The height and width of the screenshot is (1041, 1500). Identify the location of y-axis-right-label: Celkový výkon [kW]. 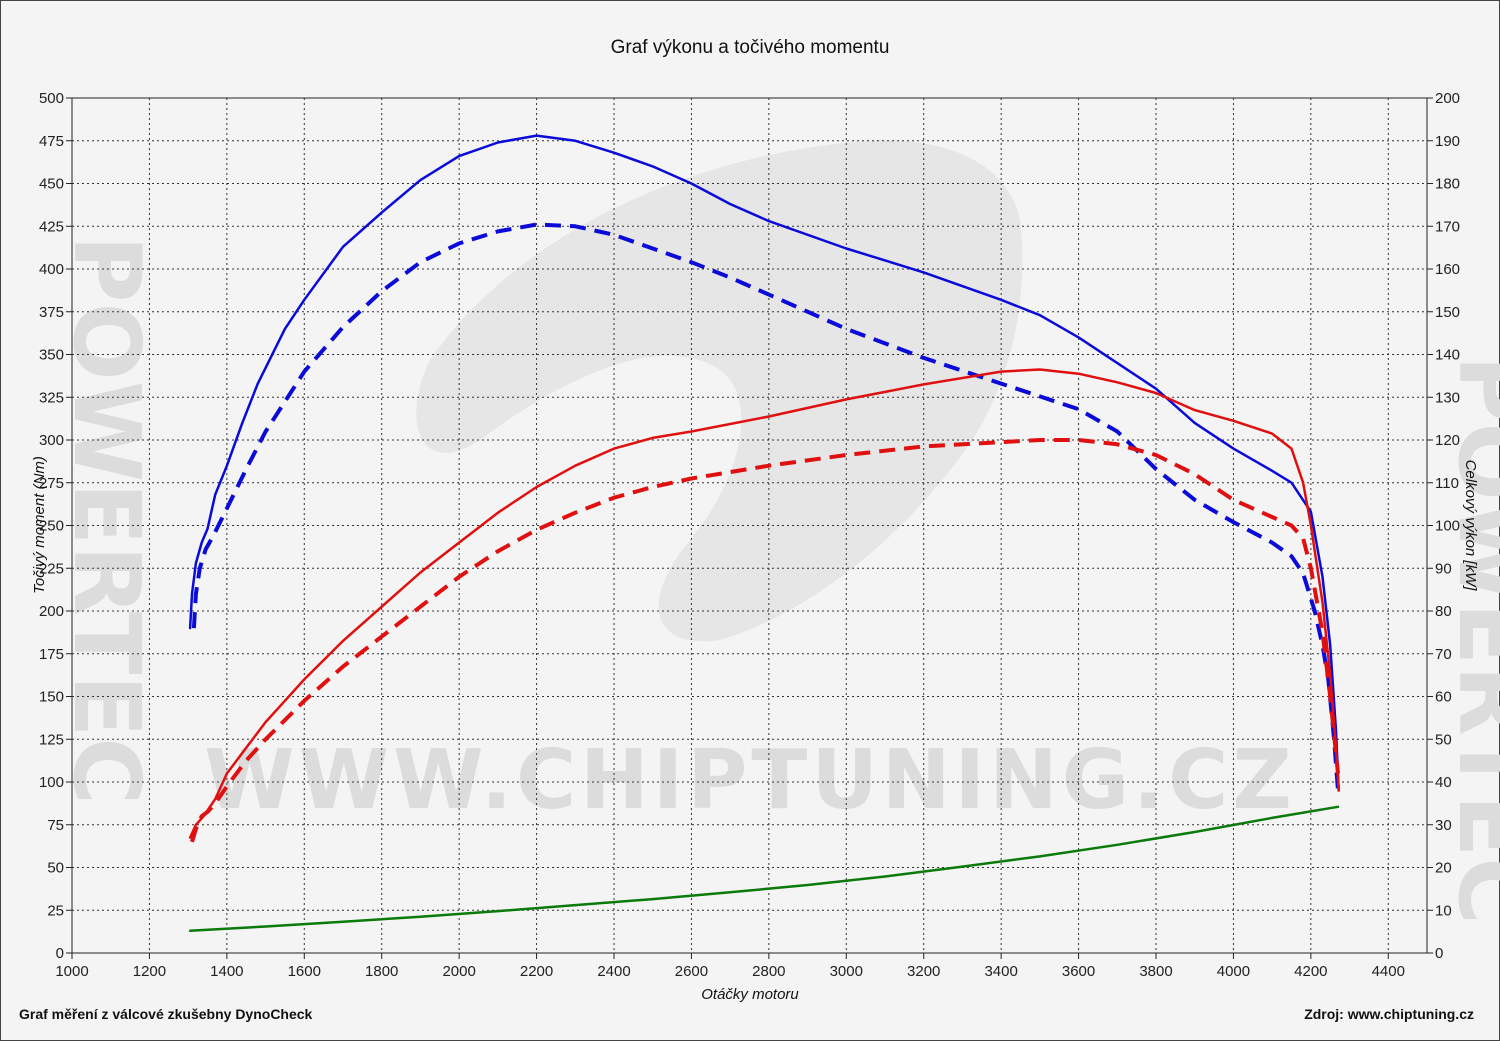
(1470, 526).